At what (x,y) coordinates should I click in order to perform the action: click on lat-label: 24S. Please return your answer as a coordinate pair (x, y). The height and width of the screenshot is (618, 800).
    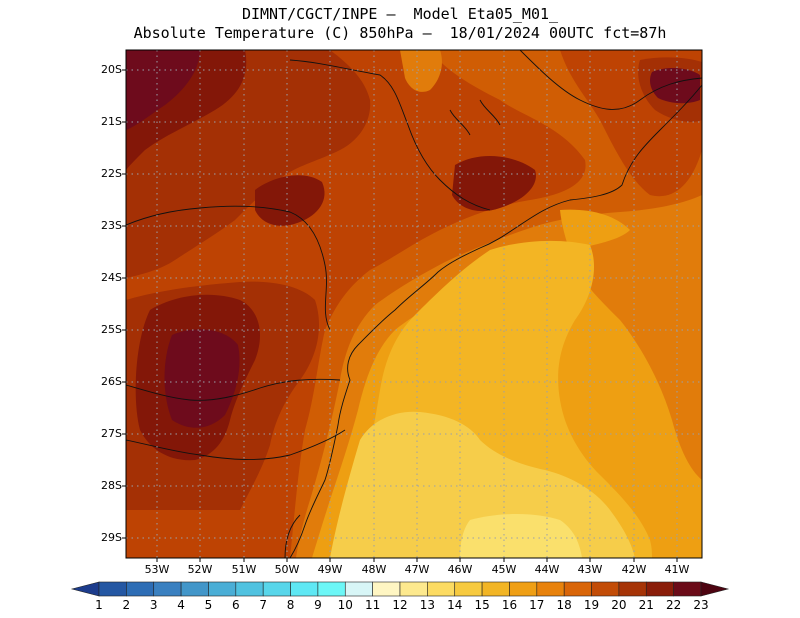
    Looking at the image, I should click on (111, 277).